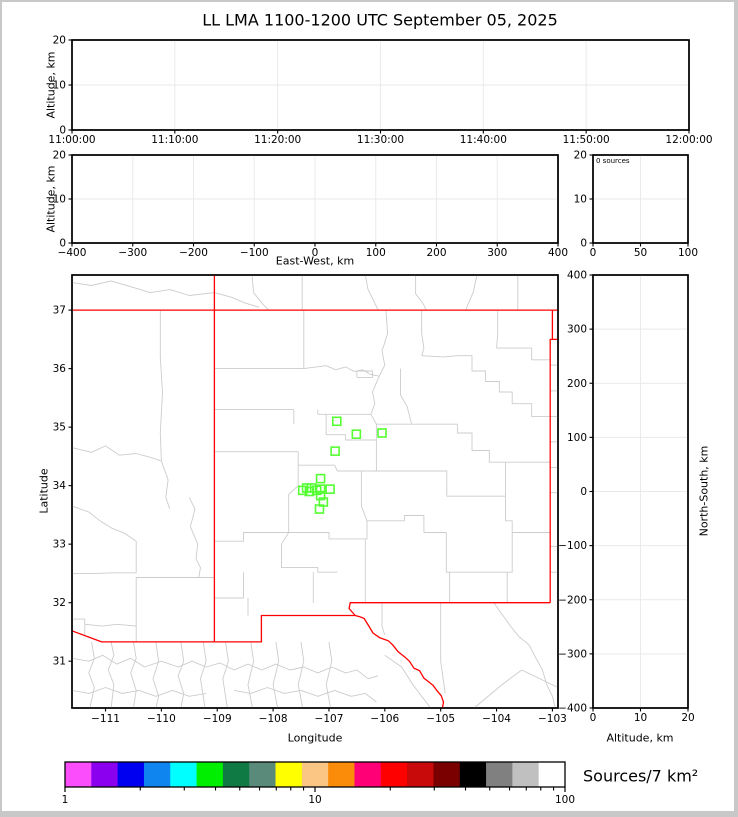 The height and width of the screenshot is (817, 738). Describe the element at coordinates (60, 486) in the screenshot. I see `tick-label: 34` at that location.